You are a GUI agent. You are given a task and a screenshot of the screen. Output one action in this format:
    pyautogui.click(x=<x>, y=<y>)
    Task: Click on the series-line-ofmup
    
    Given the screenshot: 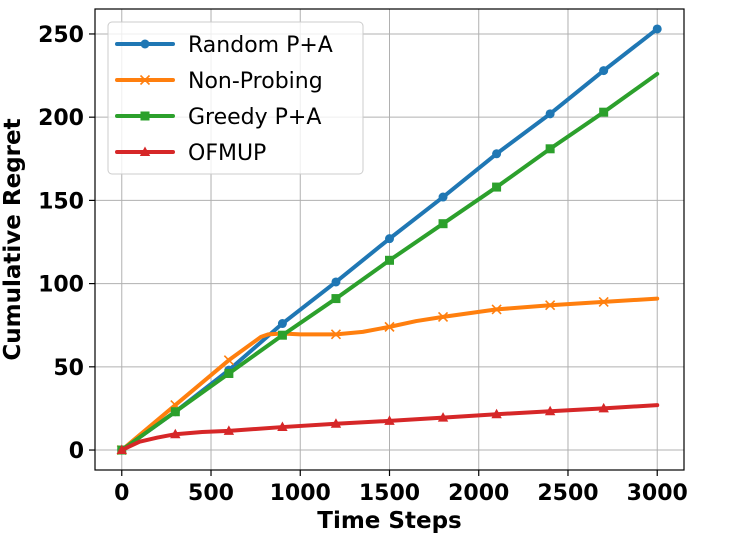 What is the action you would take?
    pyautogui.click(x=389, y=428)
    